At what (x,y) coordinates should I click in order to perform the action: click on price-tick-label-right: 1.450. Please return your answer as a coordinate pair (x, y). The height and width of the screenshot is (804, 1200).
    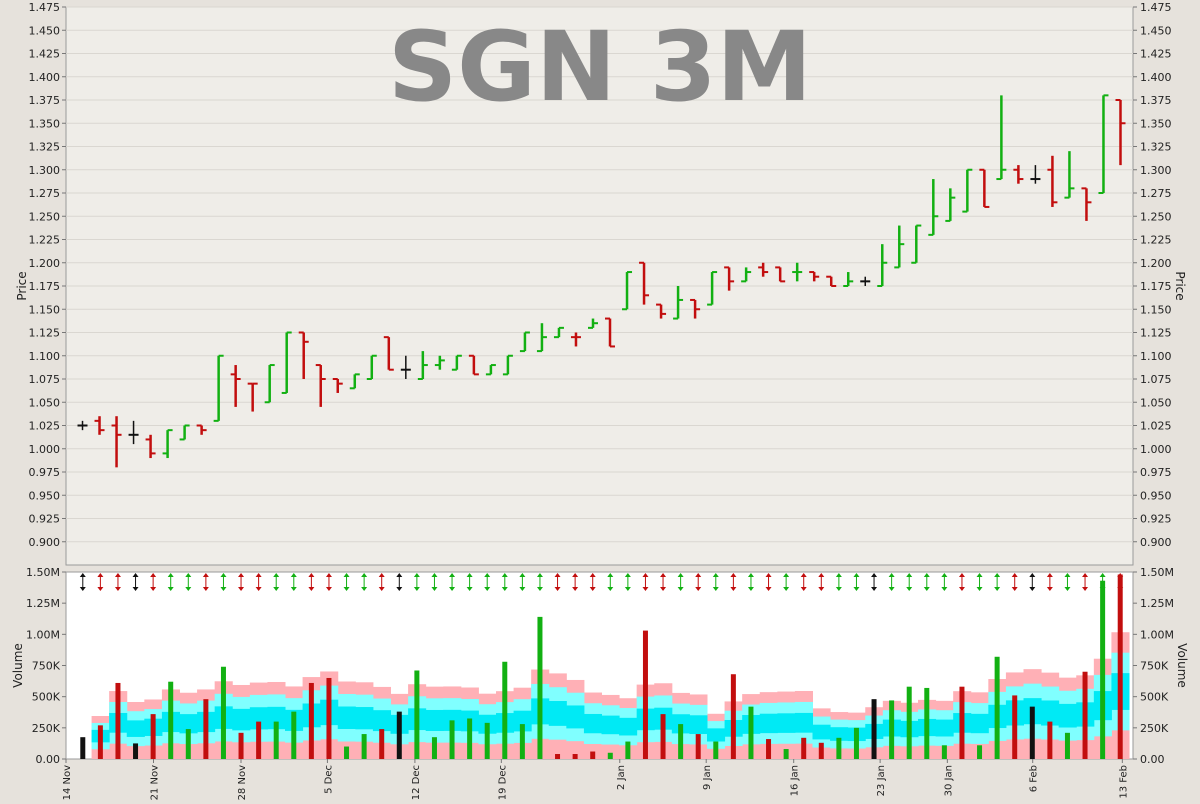
    Looking at the image, I should click on (1156, 30).